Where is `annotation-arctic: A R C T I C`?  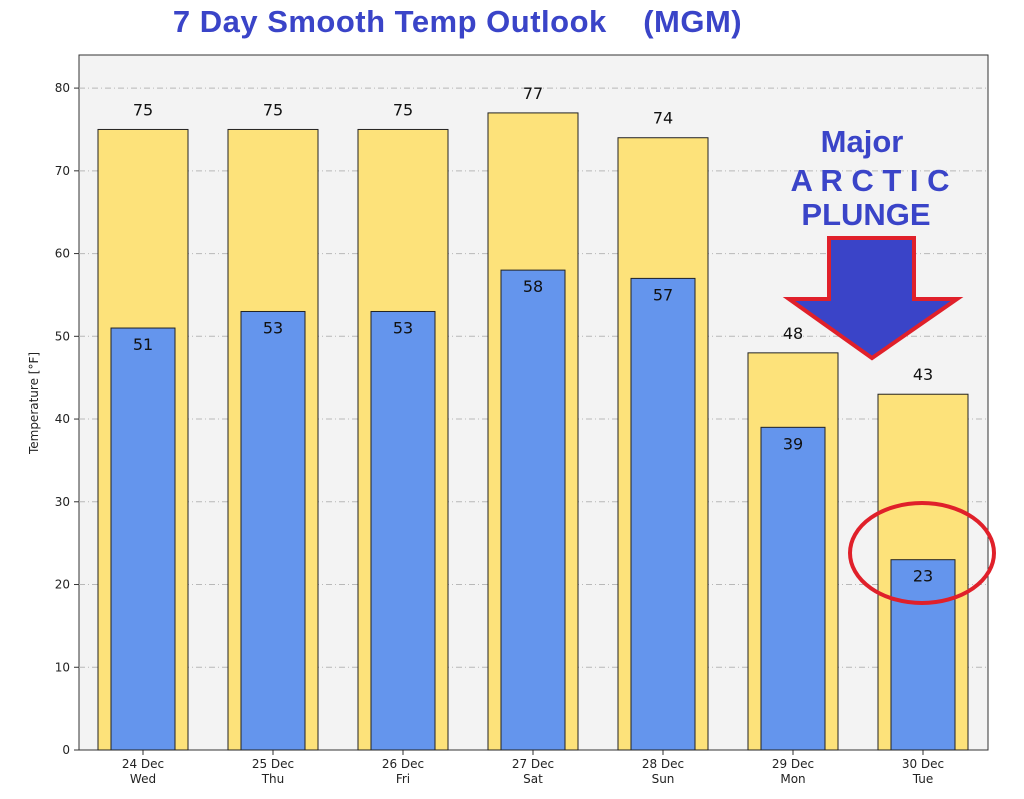
annotation-arctic: A R C T I C is located at coordinates (869, 180).